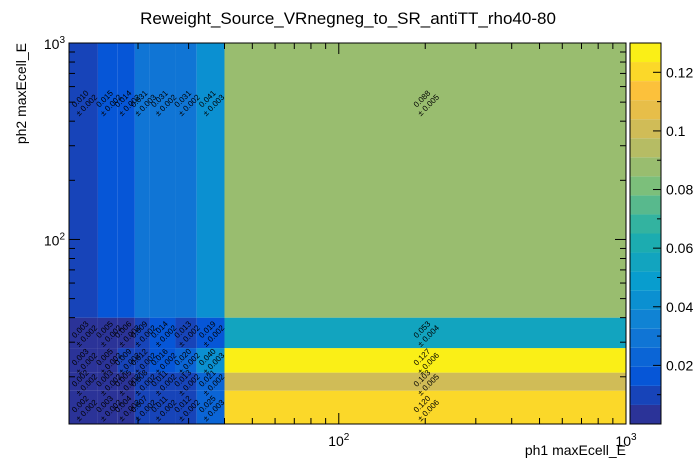 The height and width of the screenshot is (472, 696). I want to click on colorbar-tick-label: 0.08, so click(679, 190).